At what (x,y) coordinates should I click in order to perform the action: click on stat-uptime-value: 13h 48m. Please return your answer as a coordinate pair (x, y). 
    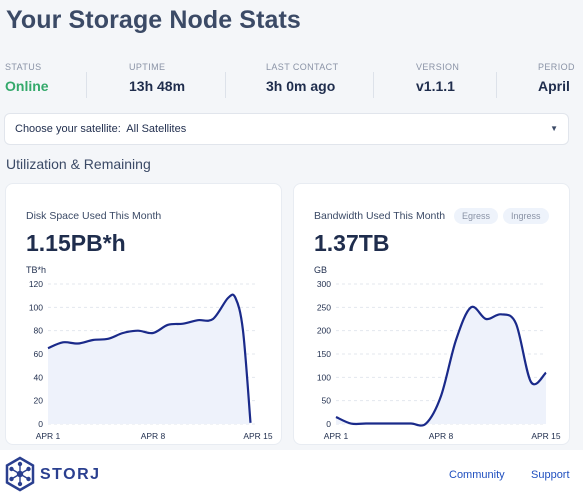
    Looking at the image, I should click on (157, 86).